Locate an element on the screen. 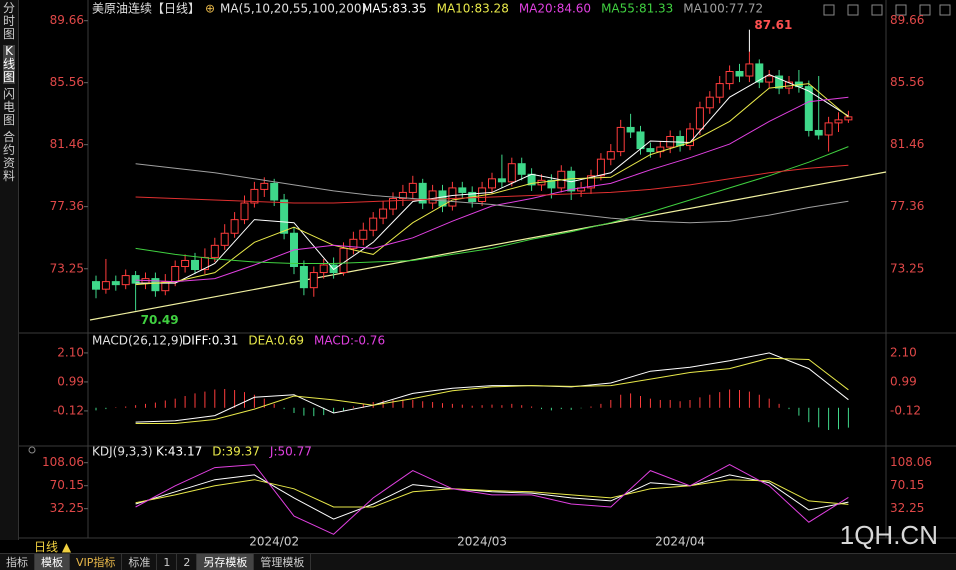 This screenshot has width=956, height=570. toolbar-tab: 2 is located at coordinates (187, 562).